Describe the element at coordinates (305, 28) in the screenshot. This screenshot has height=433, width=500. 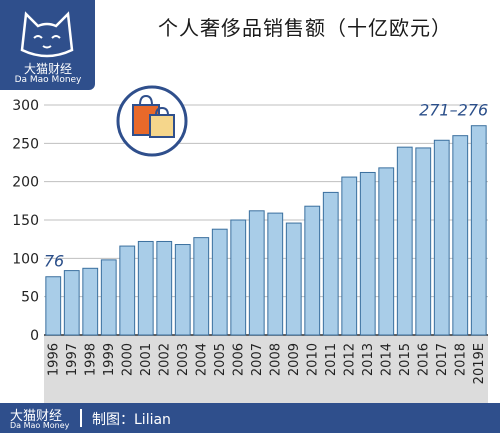
I see `chart-title: 个人奢侈品销售额（十亿欧元）` at that location.